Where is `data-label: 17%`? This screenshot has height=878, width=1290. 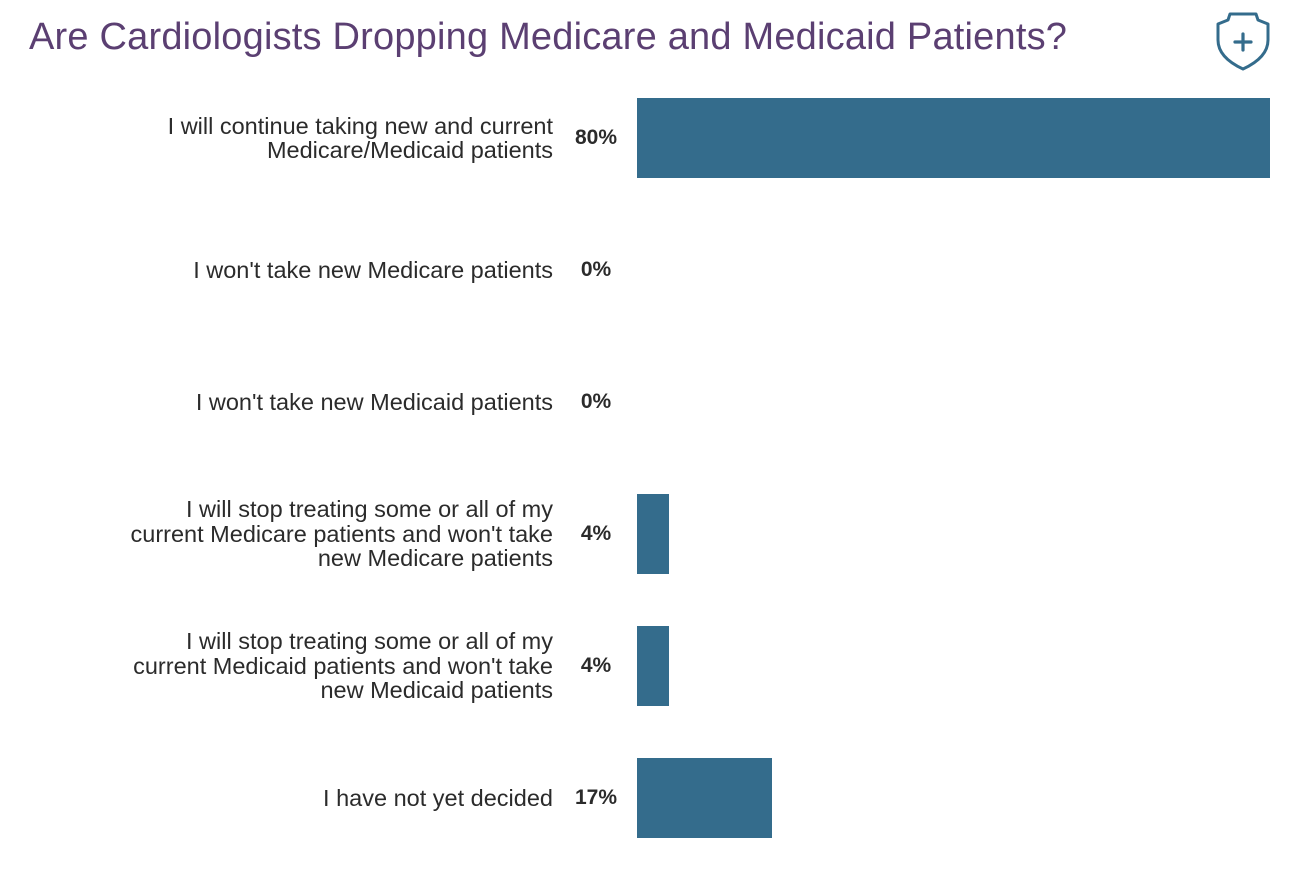 data-label: 17% is located at coordinates (596, 797).